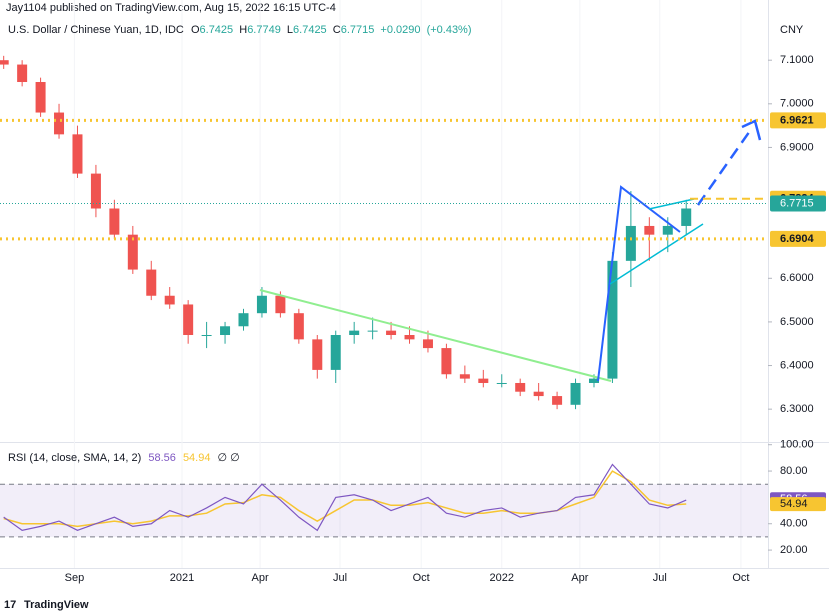 Image resolution: width=829 pixels, height=615 pixels. I want to click on rsi-sma-line, so click(345, 499).